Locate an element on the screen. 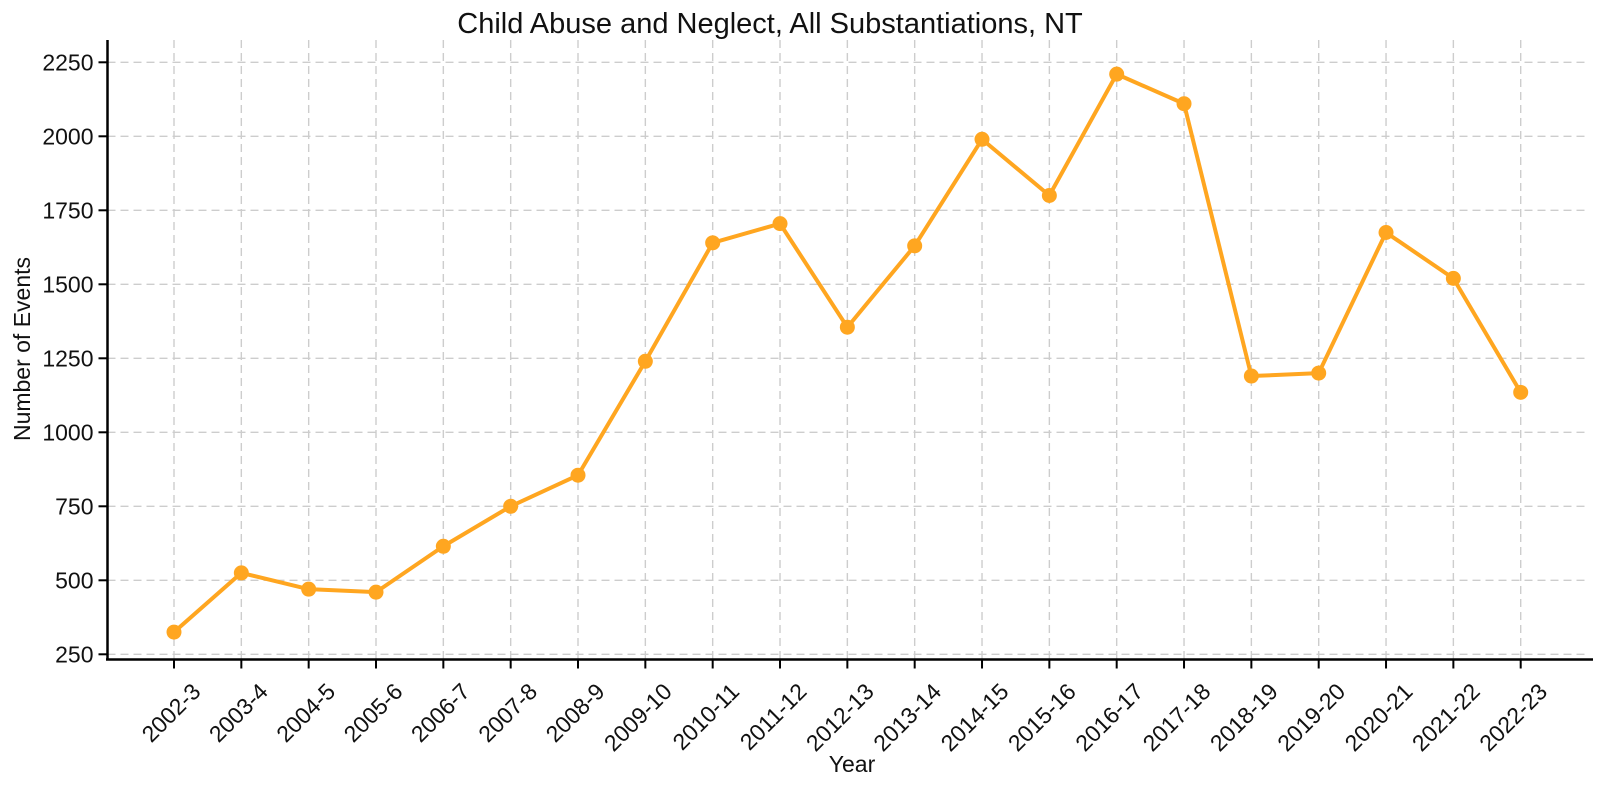 This screenshot has width=1600, height=794. x-tick-label: 2012-13 is located at coordinates (840, 717).